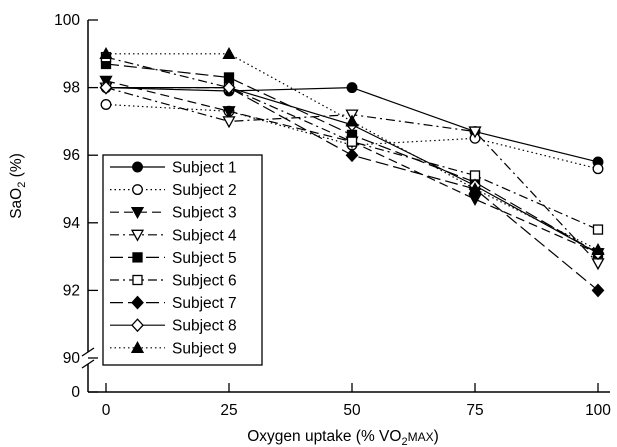  What do you see at coordinates (88, 364) in the screenshot?
I see `y-axis-break-mark-lower` at bounding box center [88, 364].